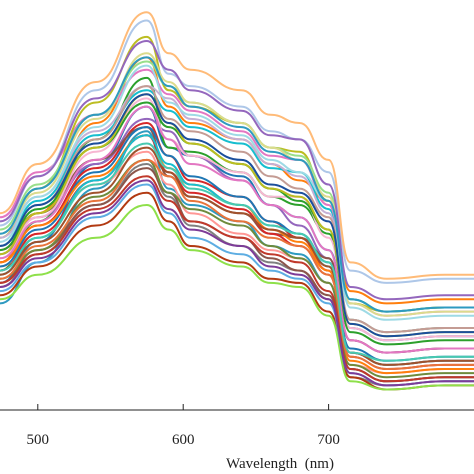 The height and width of the screenshot is (474, 474). What do you see at coordinates (38, 440) in the screenshot?
I see `x-tick-label-500: 500` at bounding box center [38, 440].